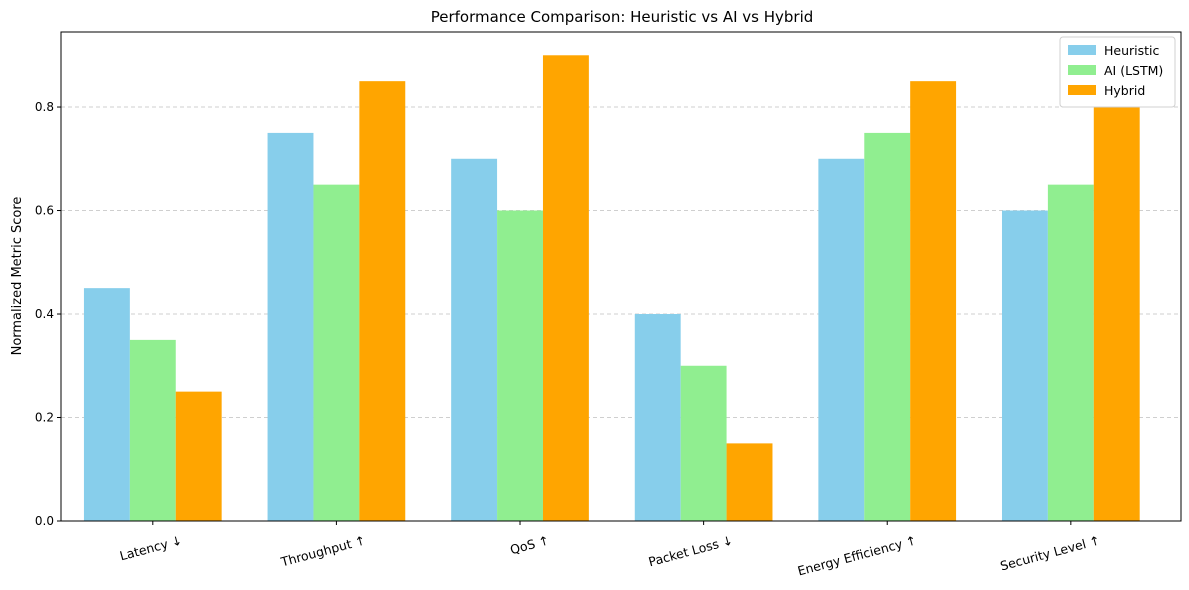 The width and height of the screenshot is (1189, 590). I want to click on legend-label: Hybrid, so click(1124, 90).